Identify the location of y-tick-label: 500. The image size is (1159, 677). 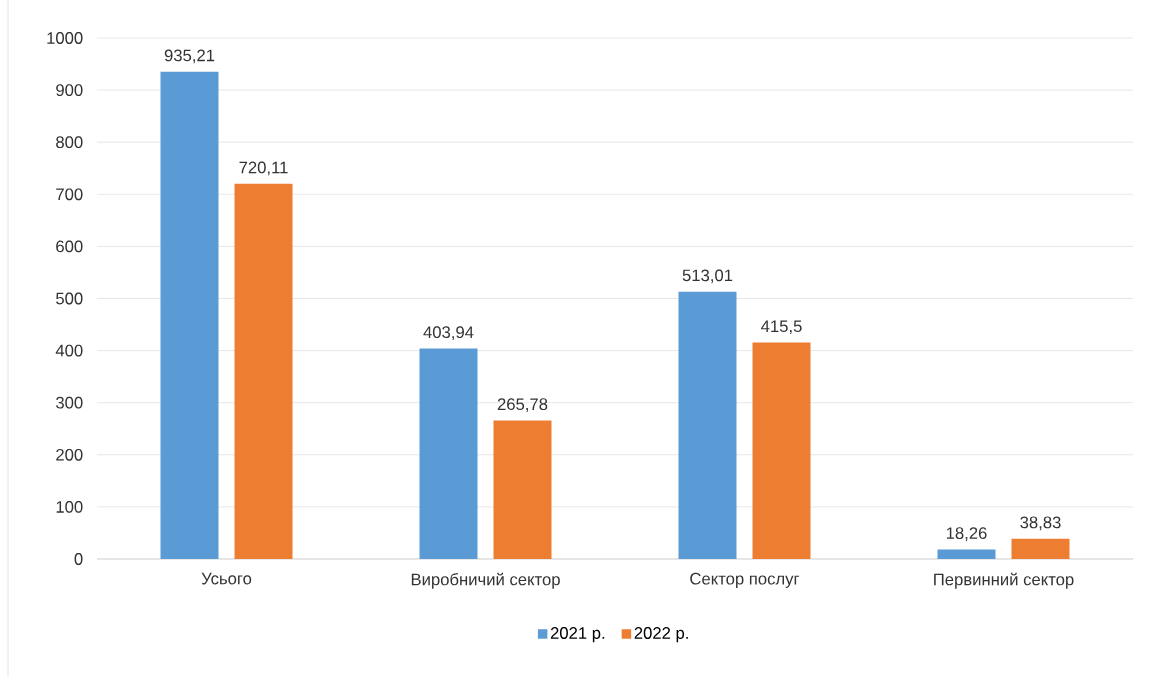
(69, 298).